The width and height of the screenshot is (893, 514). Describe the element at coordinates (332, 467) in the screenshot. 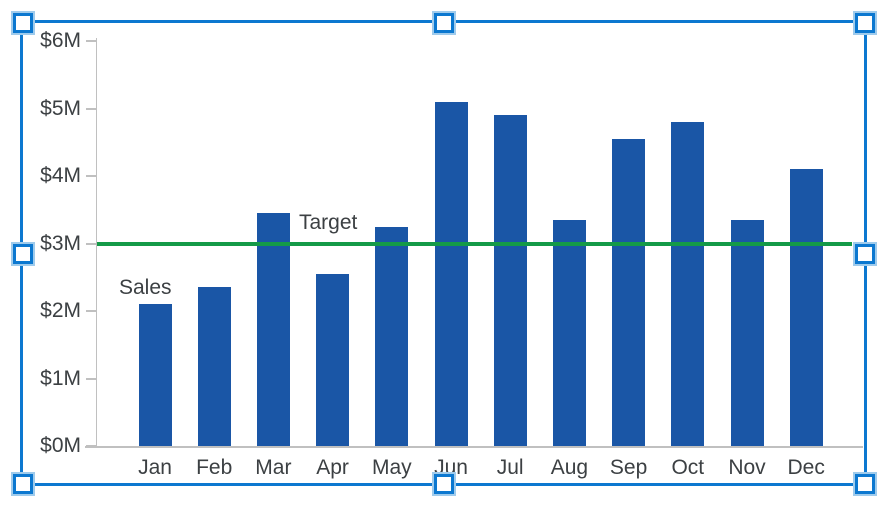

I see `x-tick-label: Apr` at that location.